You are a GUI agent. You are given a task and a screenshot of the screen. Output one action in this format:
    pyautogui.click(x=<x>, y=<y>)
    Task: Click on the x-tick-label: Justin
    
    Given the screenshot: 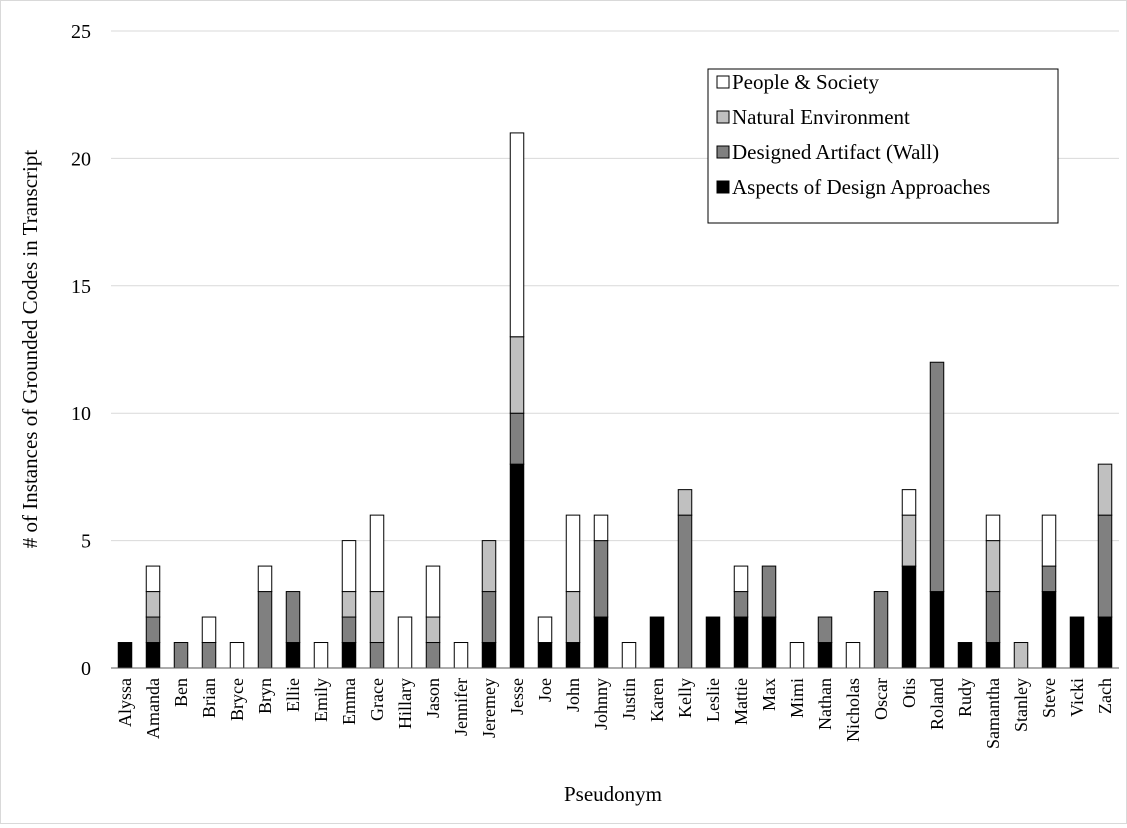 What is the action you would take?
    pyautogui.click(x=629, y=699)
    